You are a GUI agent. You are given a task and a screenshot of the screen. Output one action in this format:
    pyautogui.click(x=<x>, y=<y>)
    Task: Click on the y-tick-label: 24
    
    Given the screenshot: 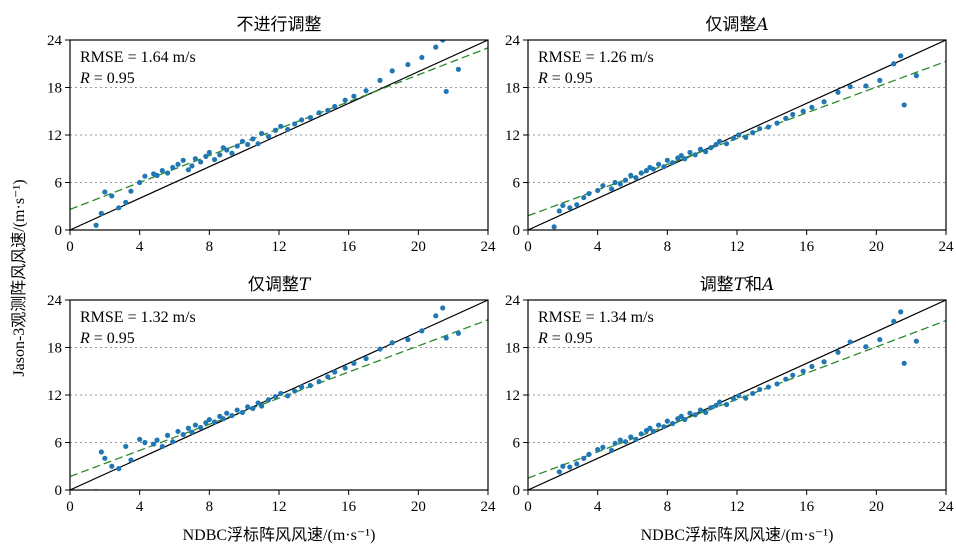 What is the action you would take?
    pyautogui.click(x=55, y=41)
    